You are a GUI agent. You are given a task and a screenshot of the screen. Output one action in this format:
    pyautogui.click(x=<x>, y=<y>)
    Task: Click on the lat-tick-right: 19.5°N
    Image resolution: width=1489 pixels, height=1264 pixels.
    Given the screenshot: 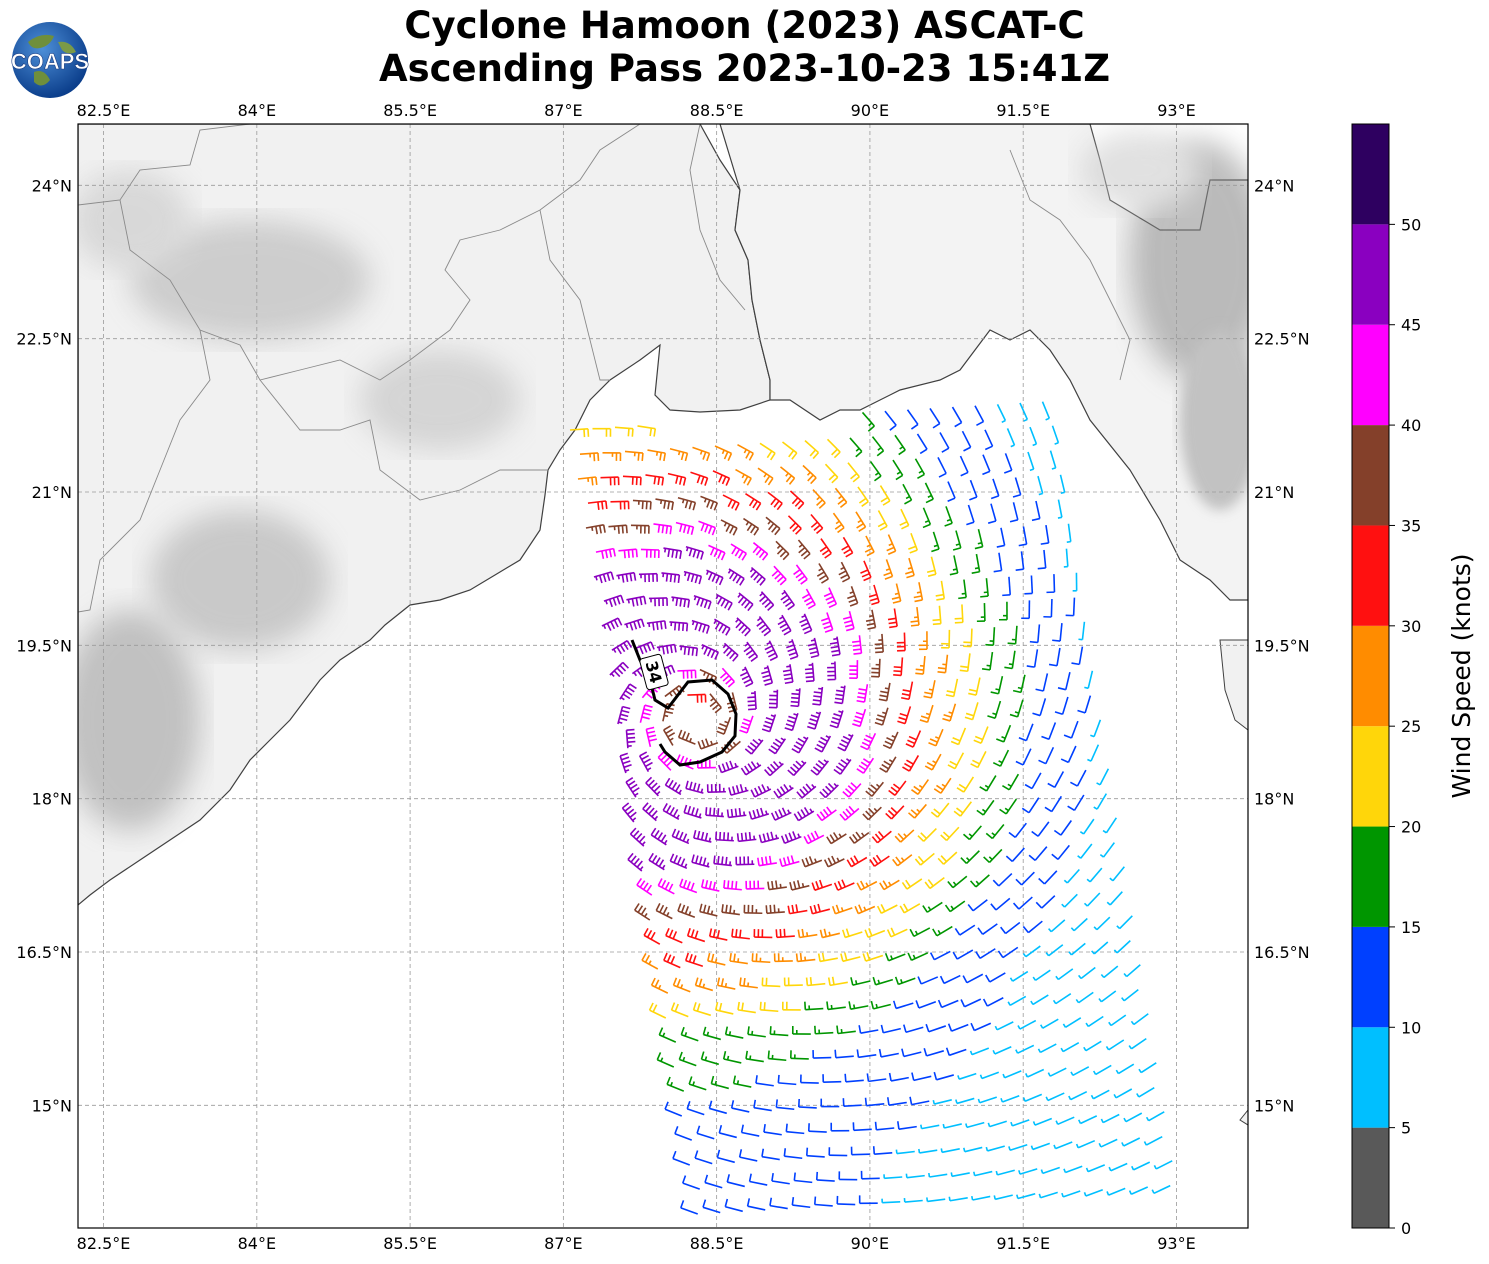 What is the action you would take?
    pyautogui.click(x=1282, y=645)
    